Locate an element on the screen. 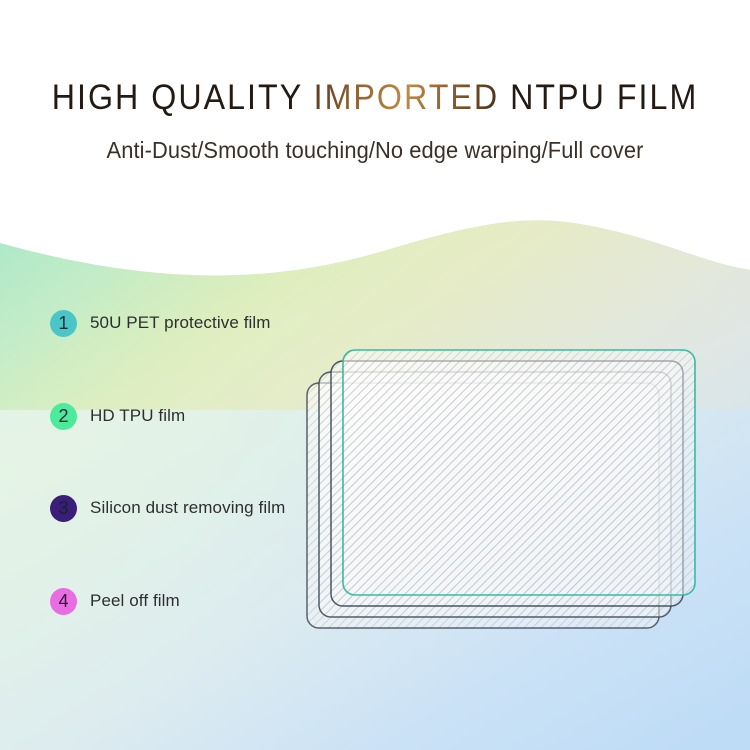 This screenshot has width=750, height=750. feature-badge-2: 2 is located at coordinates (63, 416).